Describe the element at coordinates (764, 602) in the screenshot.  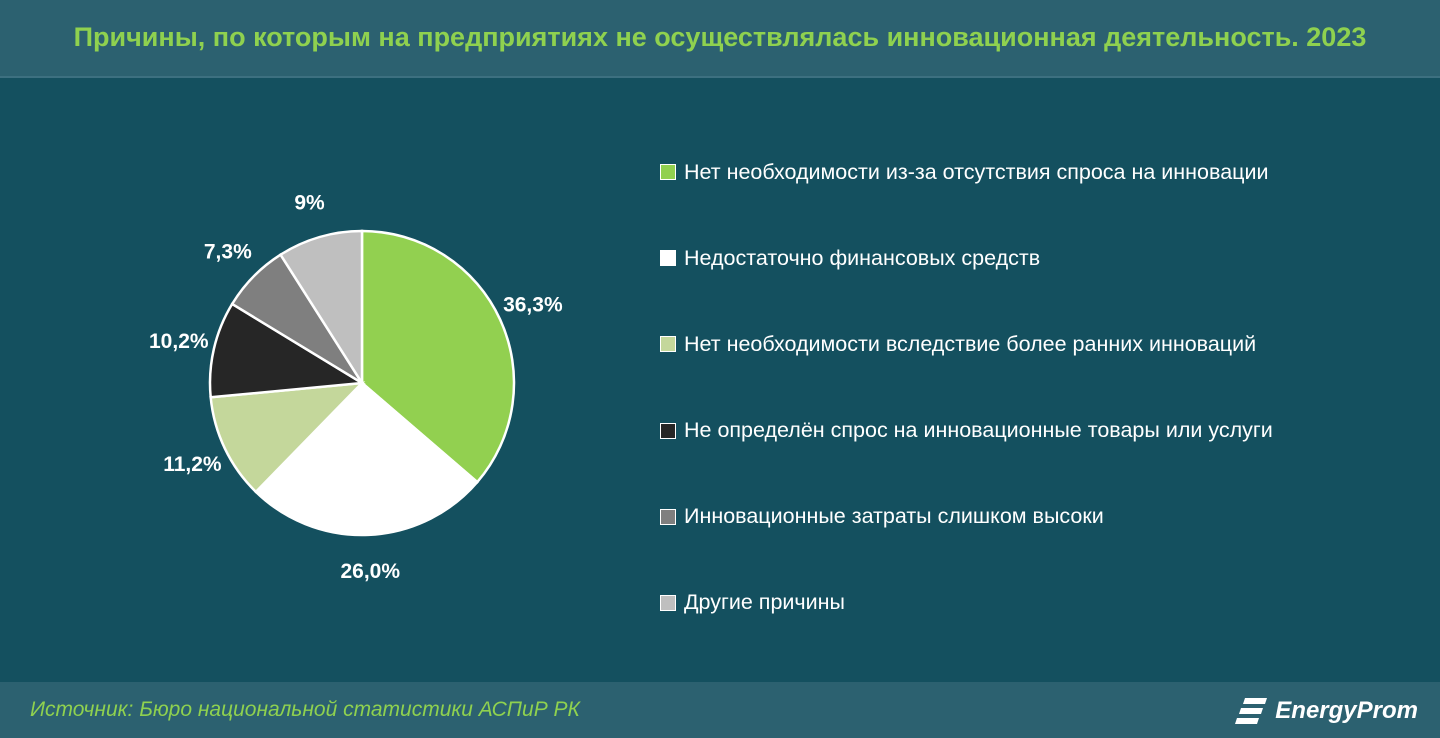
I see `legend-label: Другие причины` at that location.